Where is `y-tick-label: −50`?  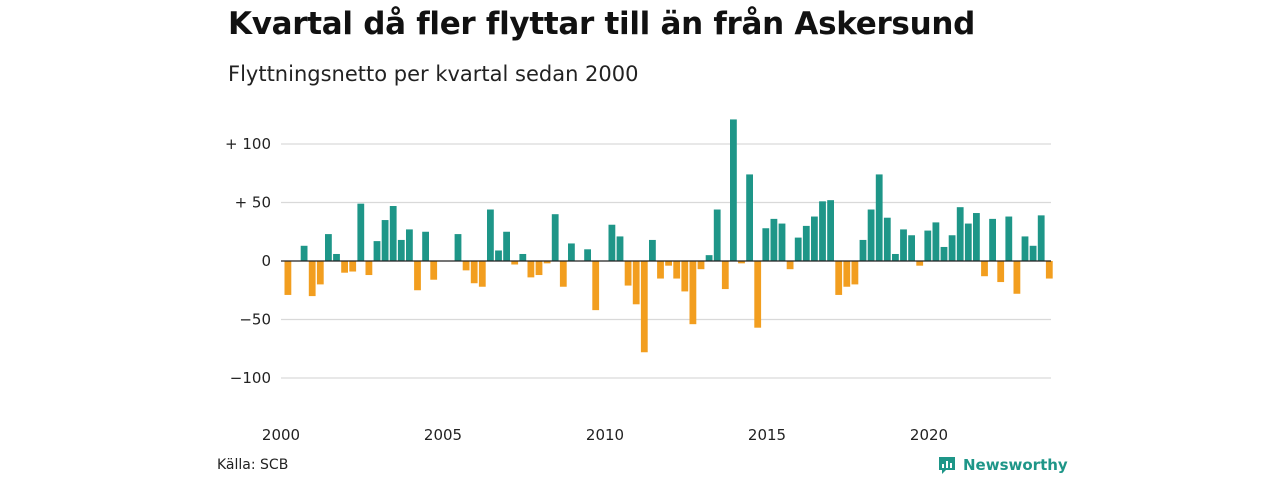 y-tick-label: −50 is located at coordinates (255, 320).